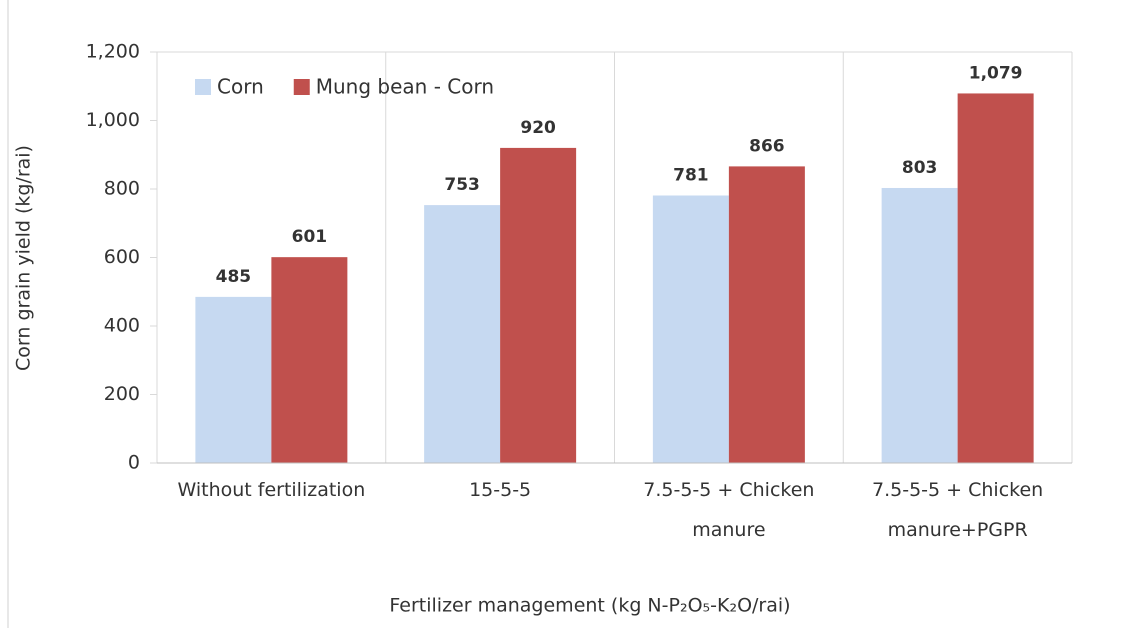 The height and width of the screenshot is (628, 1131). Describe the element at coordinates (113, 52) in the screenshot. I see `y-tick-label: 1,200` at that location.